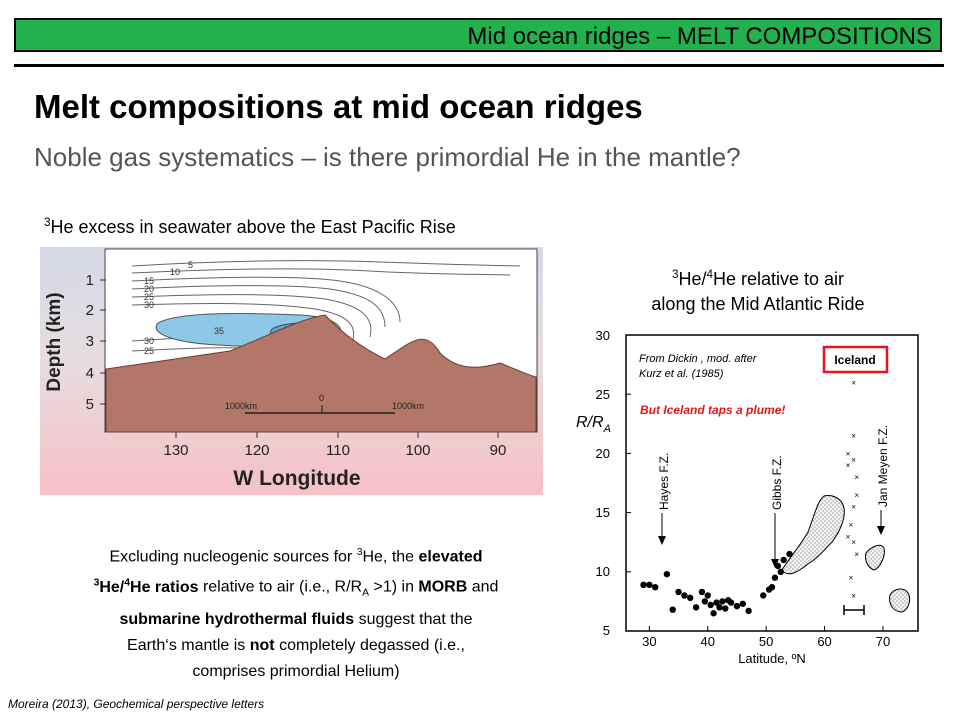  I want to click on body-text: >1) in, so click(394, 587).